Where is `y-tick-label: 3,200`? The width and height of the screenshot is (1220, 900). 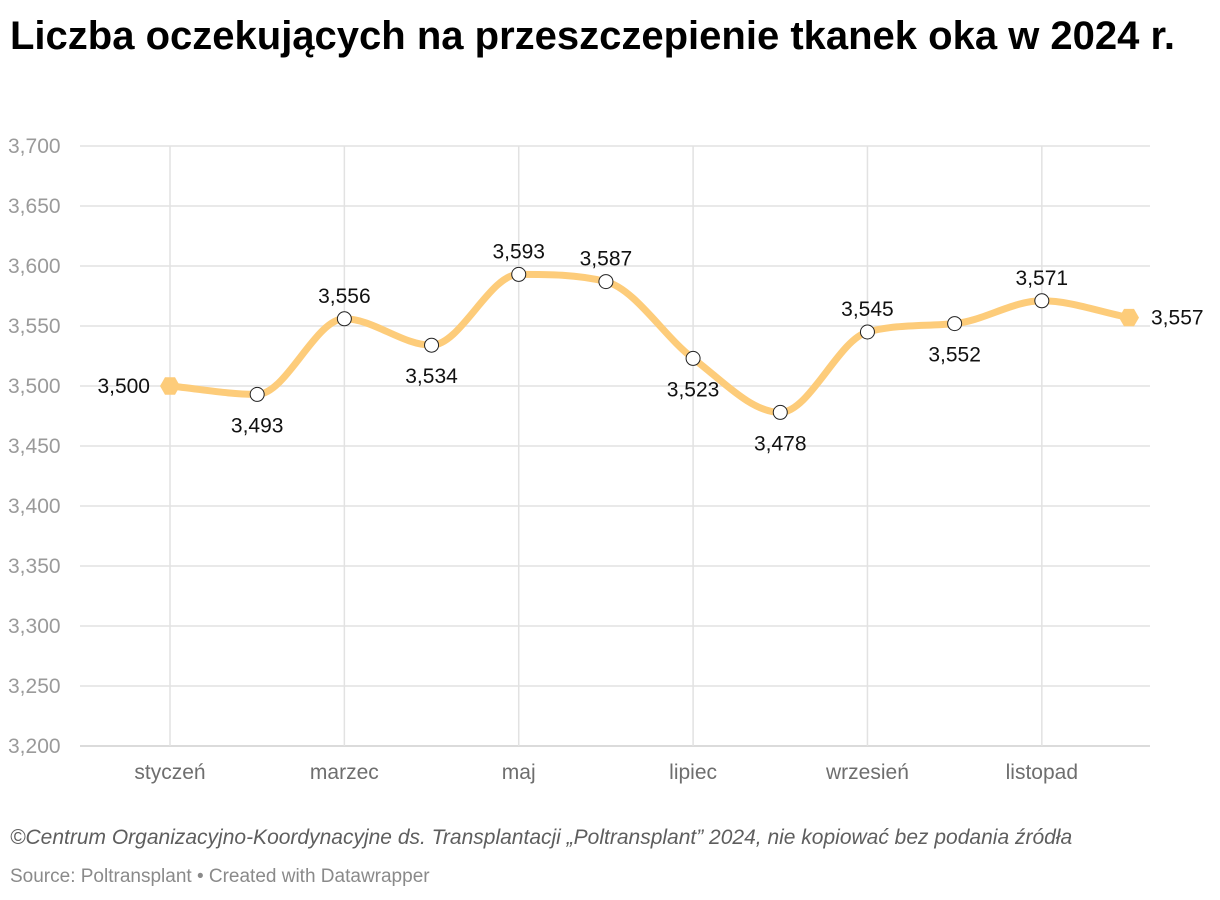 y-tick-label: 3,200 is located at coordinates (34, 746).